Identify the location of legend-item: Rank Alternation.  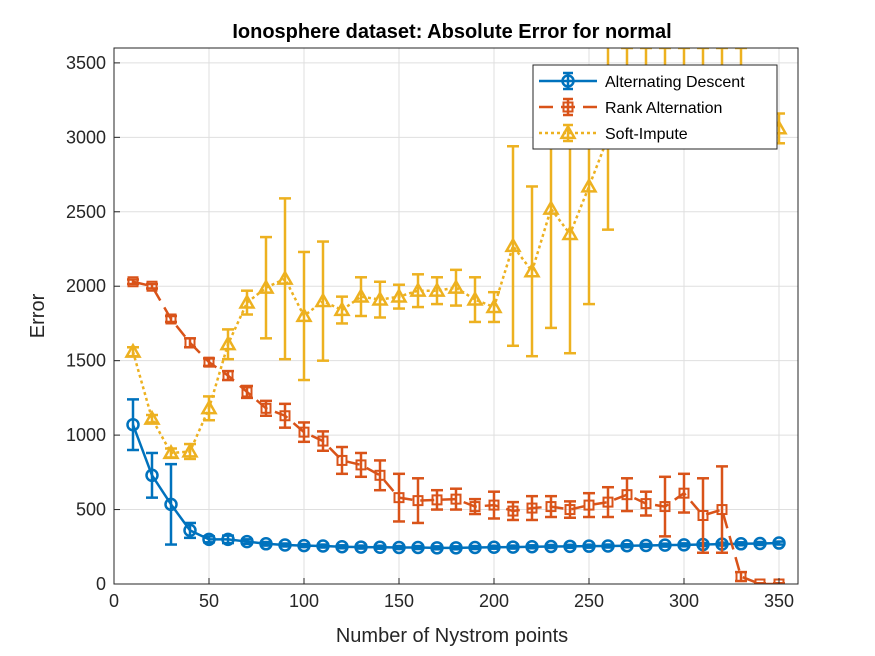
(630, 107).